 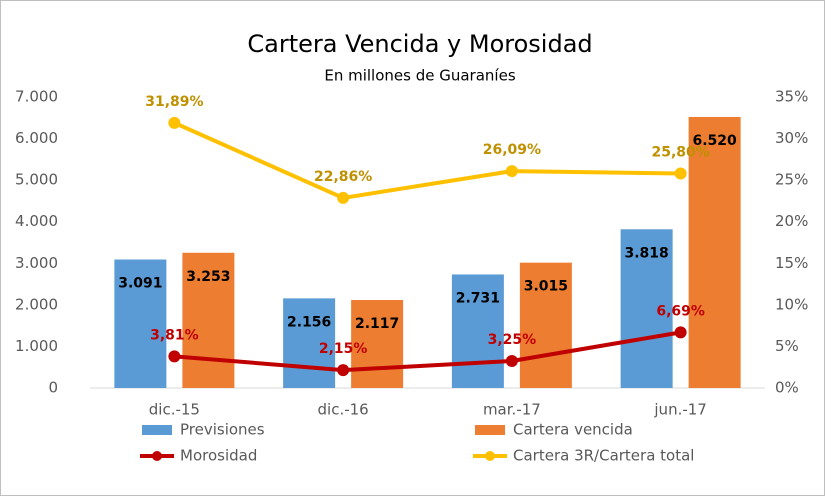 I want to click on line-value-label: 26,09%, so click(x=512, y=150).